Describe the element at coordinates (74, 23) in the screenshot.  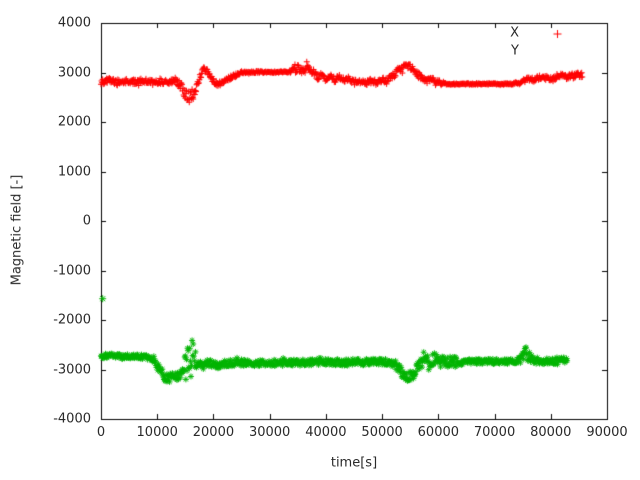
I see `y-tick-label: 4000` at that location.